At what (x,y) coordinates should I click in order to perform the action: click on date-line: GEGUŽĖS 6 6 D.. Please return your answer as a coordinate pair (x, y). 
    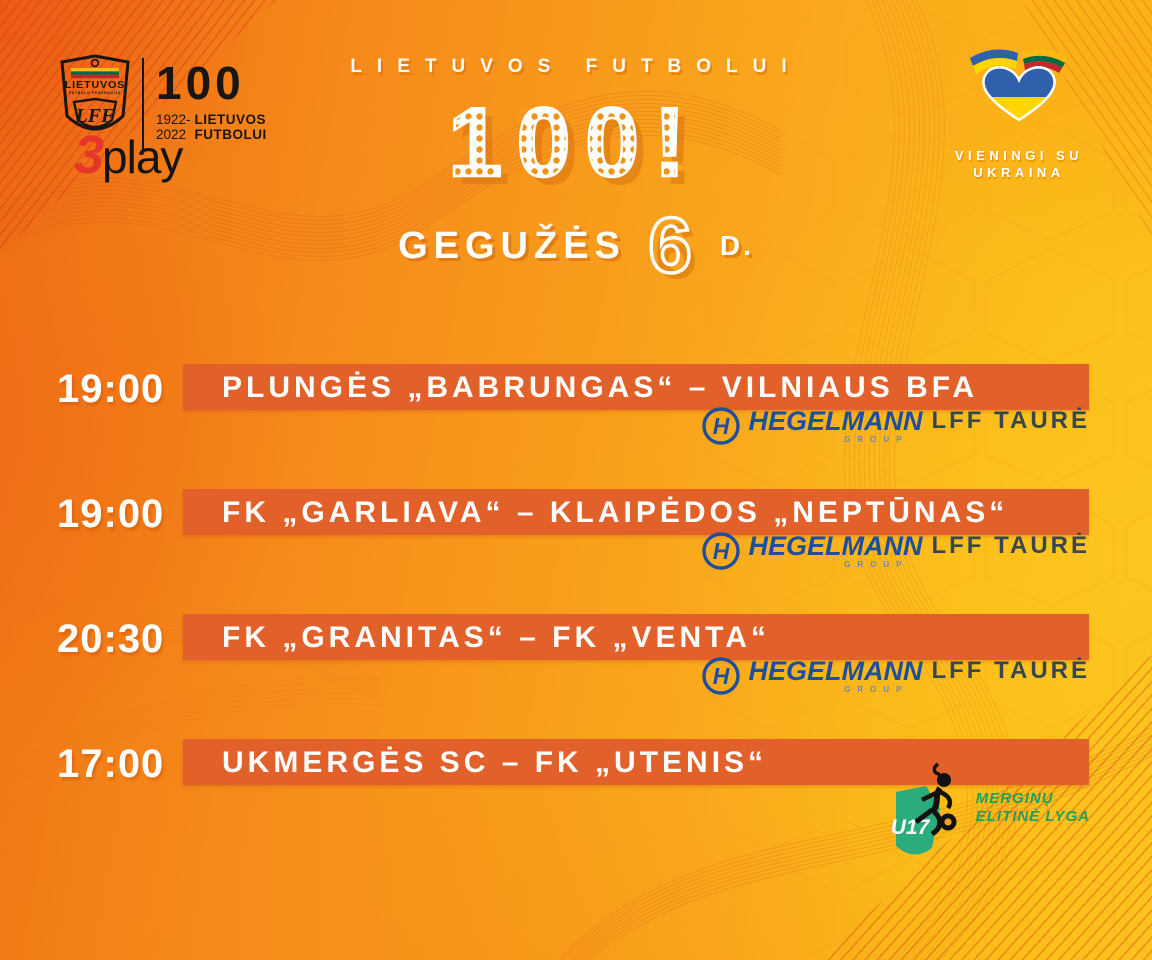
    Looking at the image, I should click on (576, 246).